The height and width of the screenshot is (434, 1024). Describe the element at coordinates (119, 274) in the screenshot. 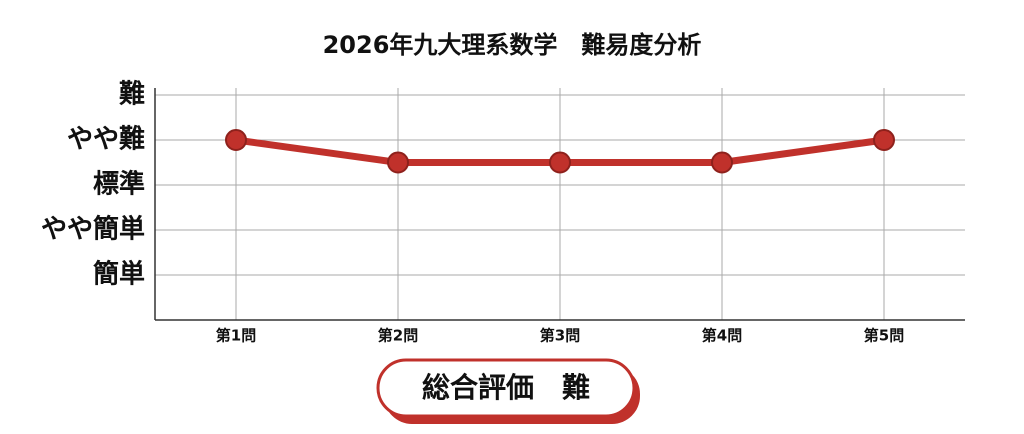

I see `y-tick-label: 簡単` at that location.